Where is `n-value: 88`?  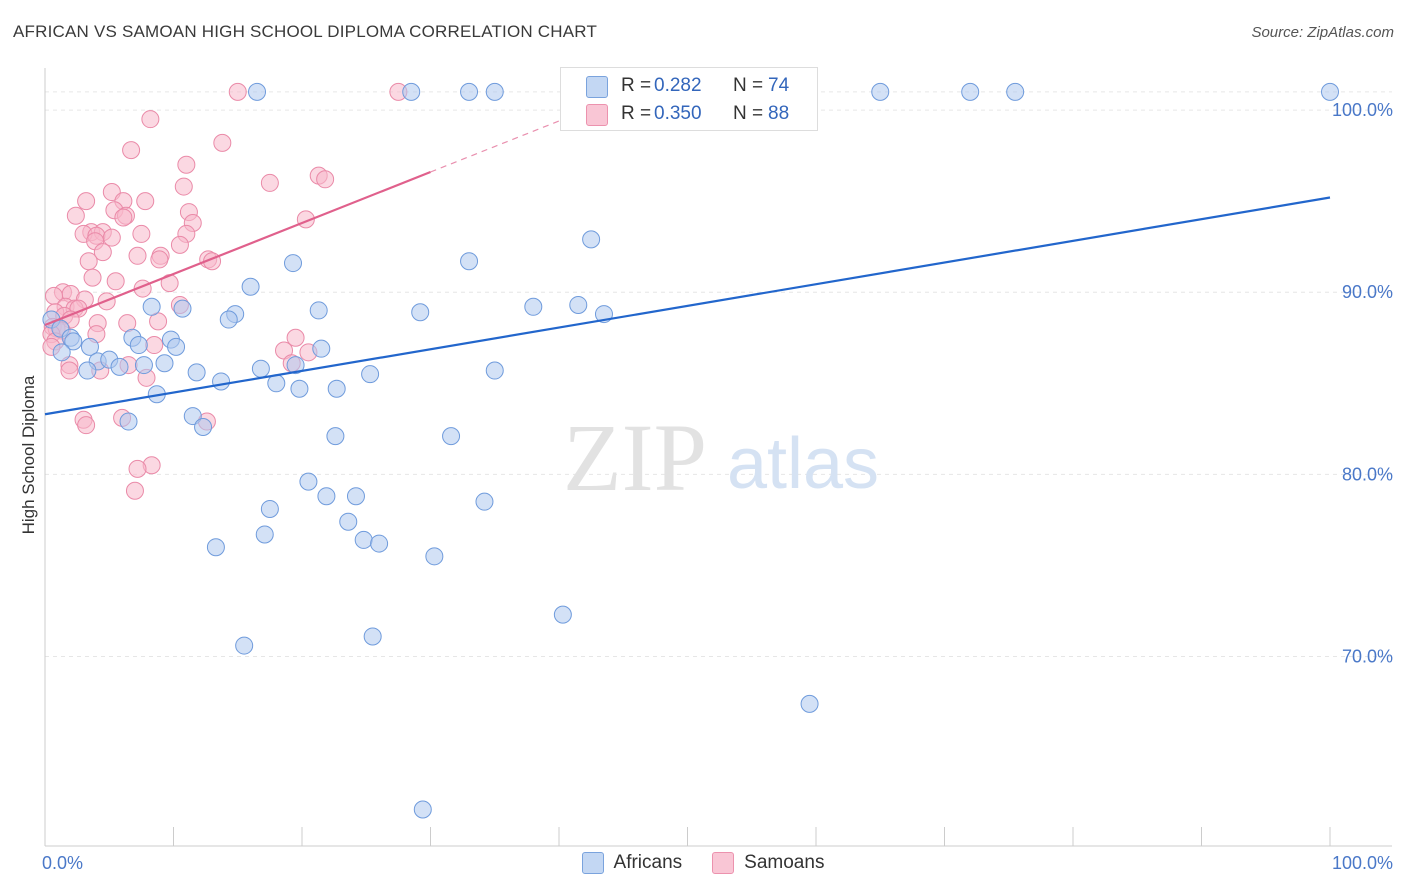 n-value: 88 is located at coordinates (779, 113).